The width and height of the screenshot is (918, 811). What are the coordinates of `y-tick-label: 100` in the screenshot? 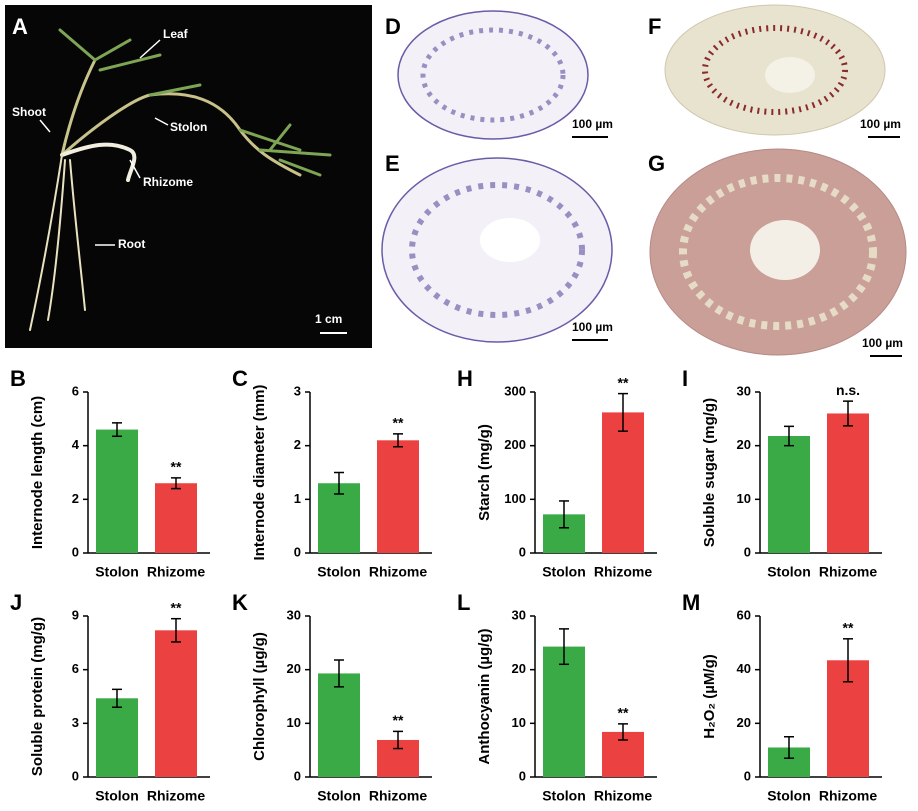 It's located at (515, 498).